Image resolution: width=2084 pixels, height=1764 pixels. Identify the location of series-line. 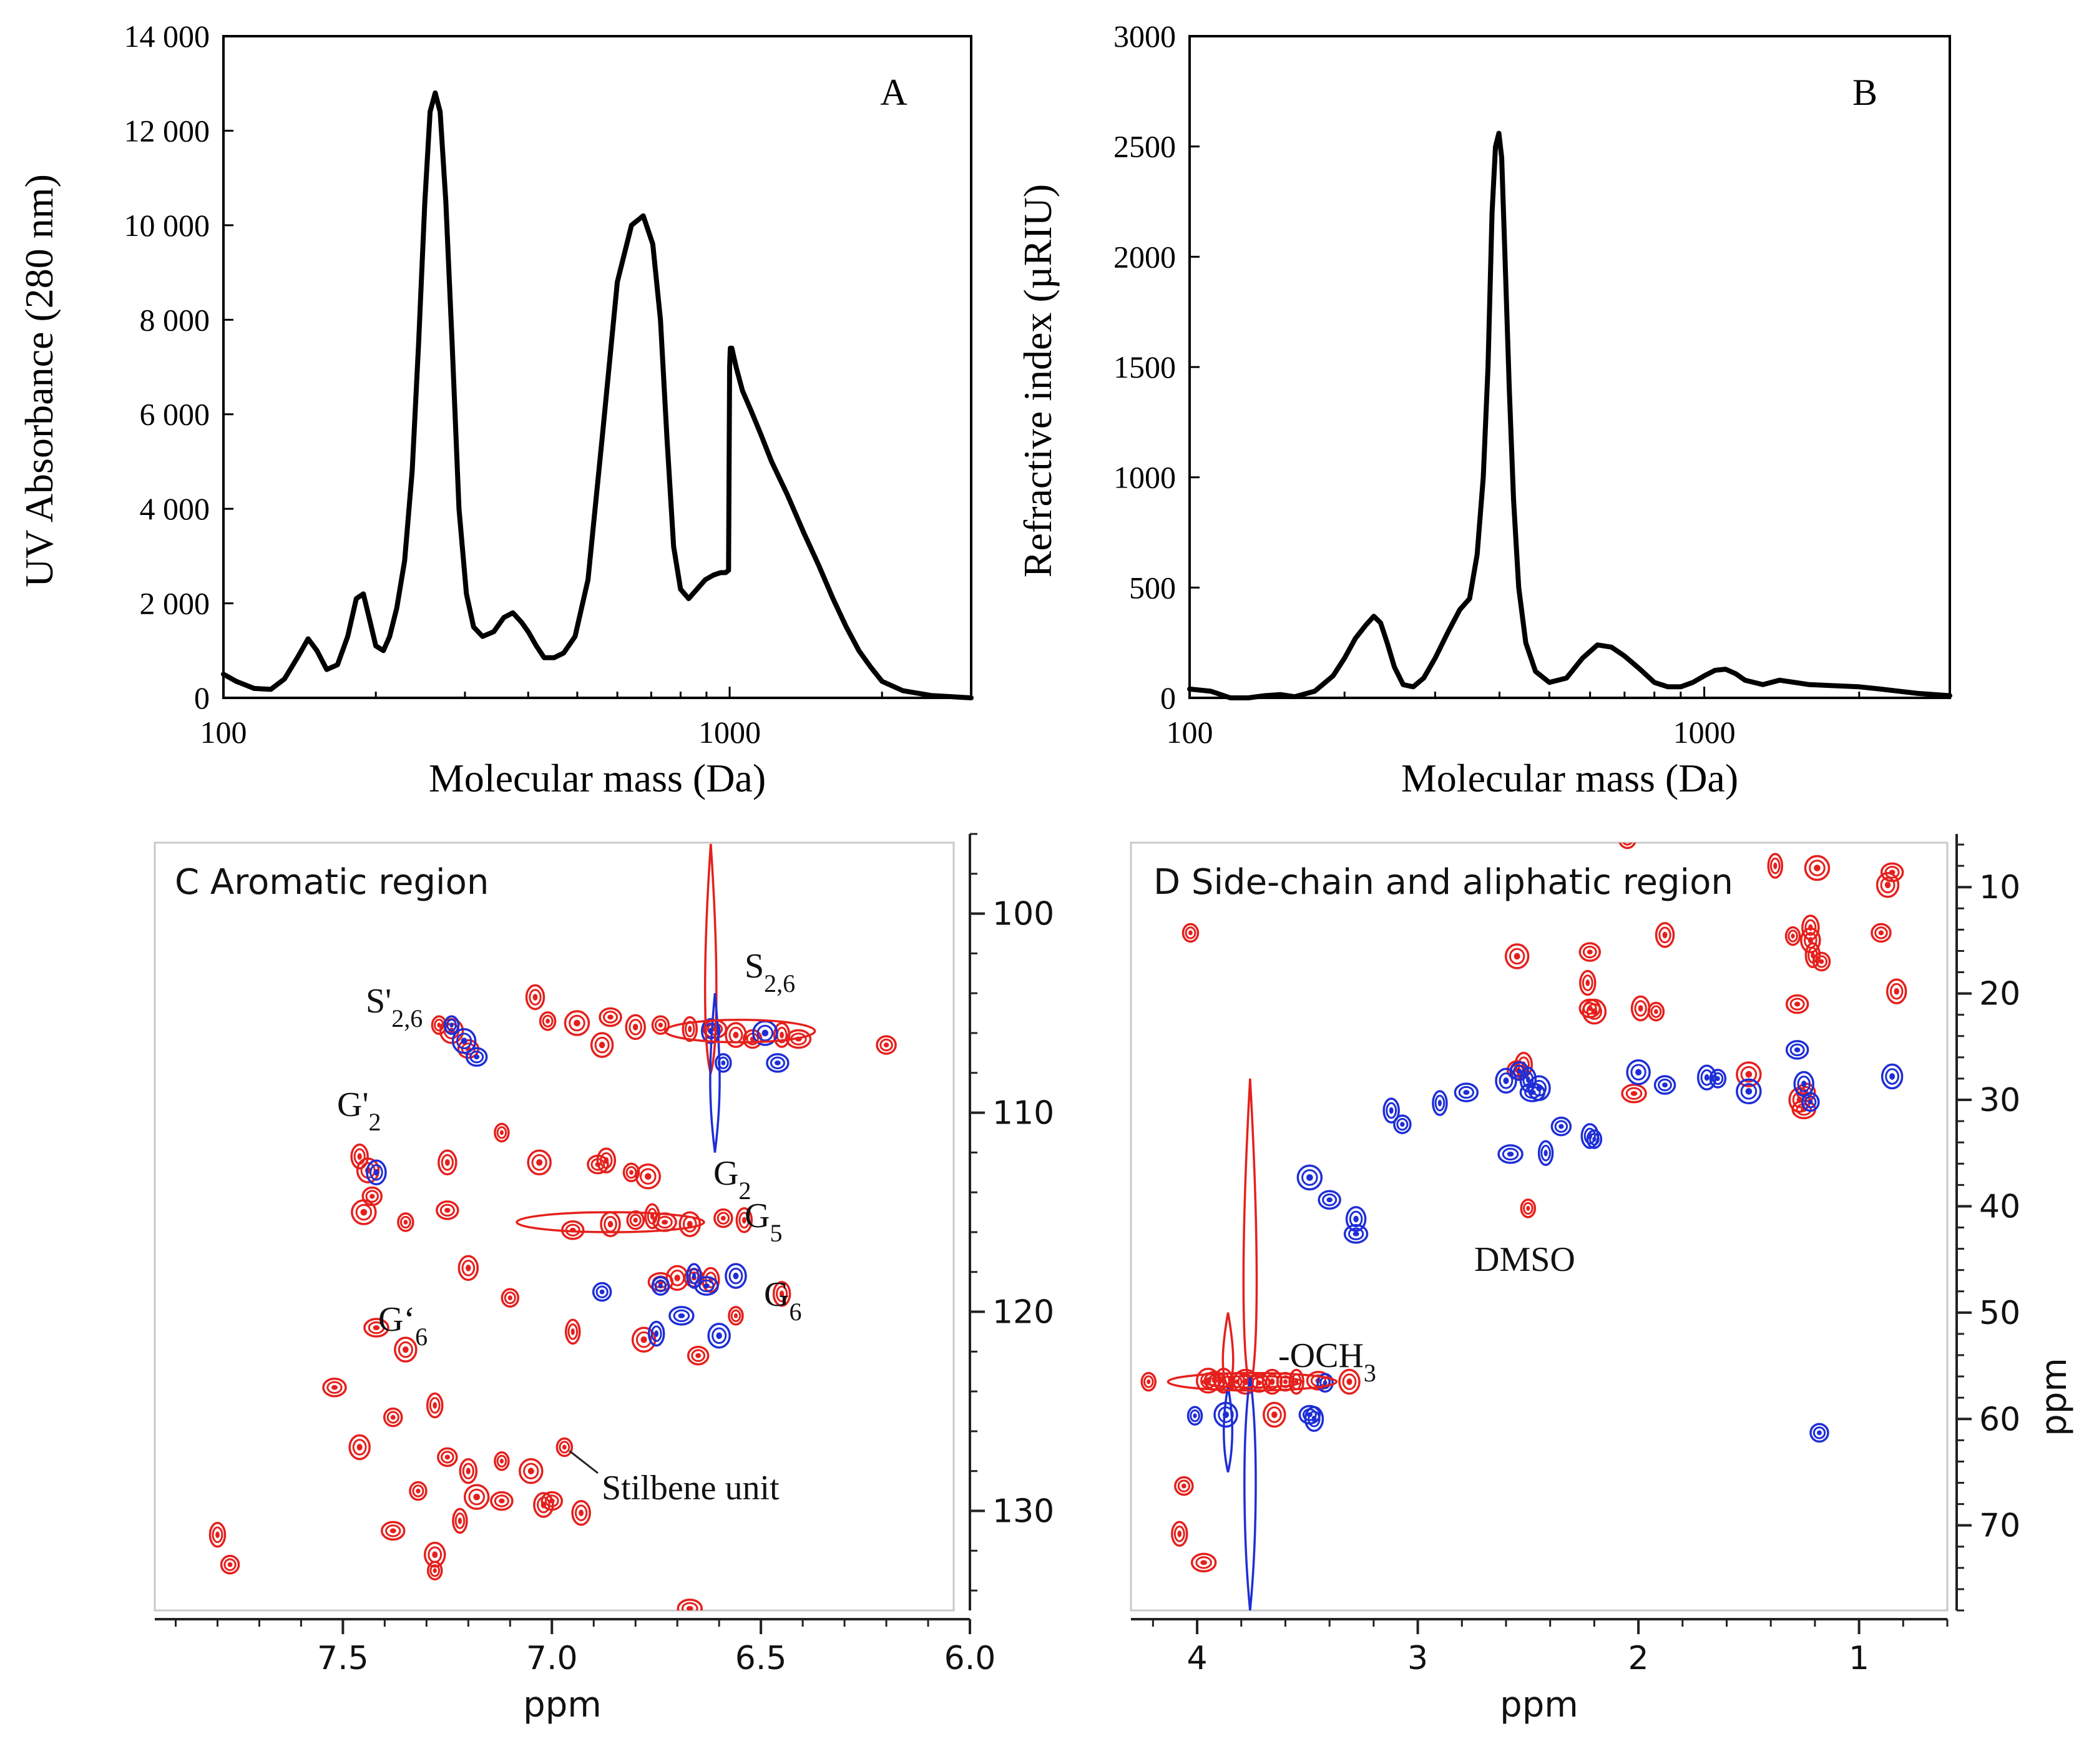
(1569, 415).